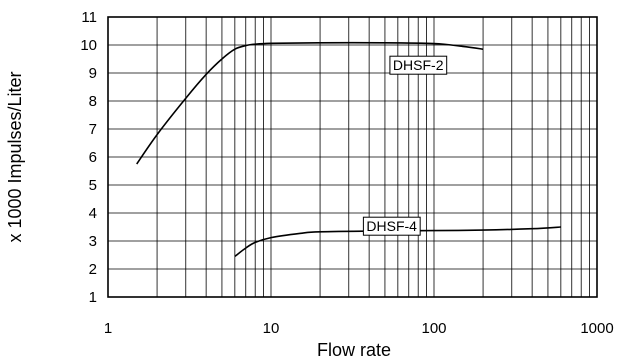 This screenshot has width=632, height=360. What do you see at coordinates (88, 45) in the screenshot?
I see `y-tick-label: 10` at bounding box center [88, 45].